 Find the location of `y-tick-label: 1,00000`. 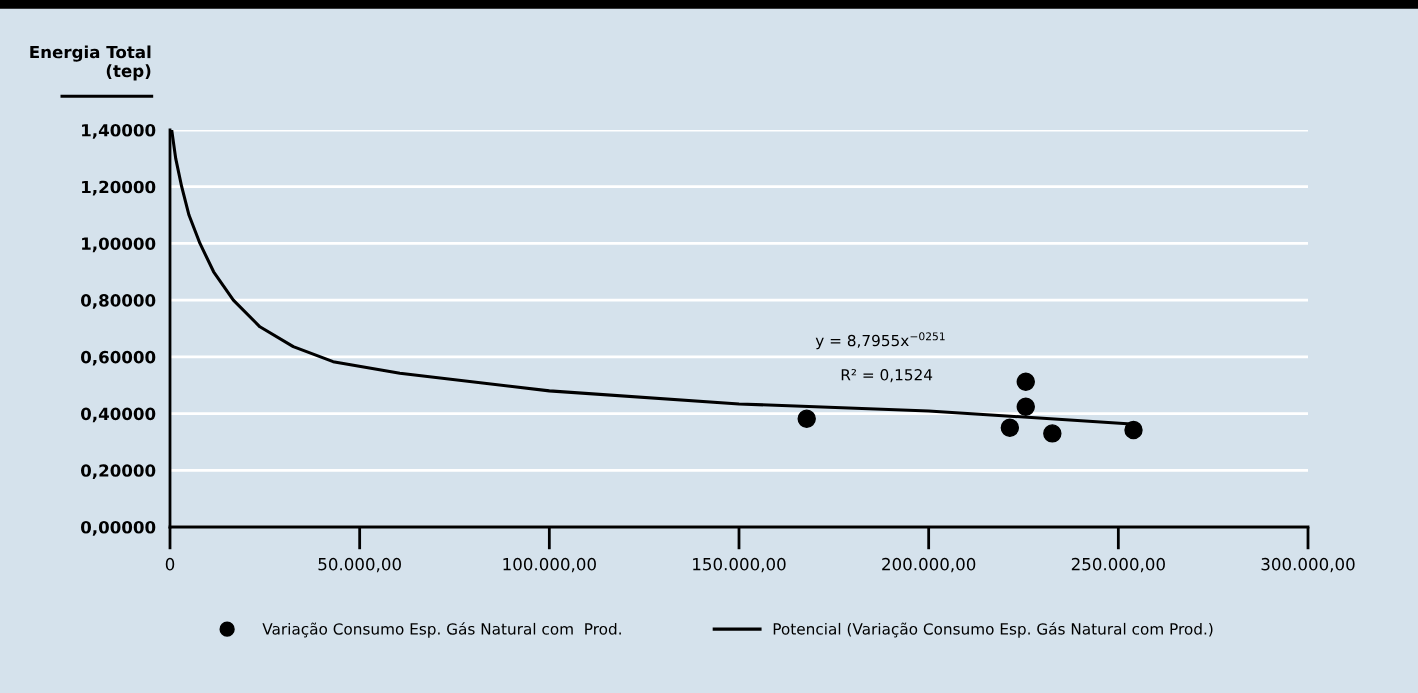

y-tick-label: 1,00000 is located at coordinates (119, 245).